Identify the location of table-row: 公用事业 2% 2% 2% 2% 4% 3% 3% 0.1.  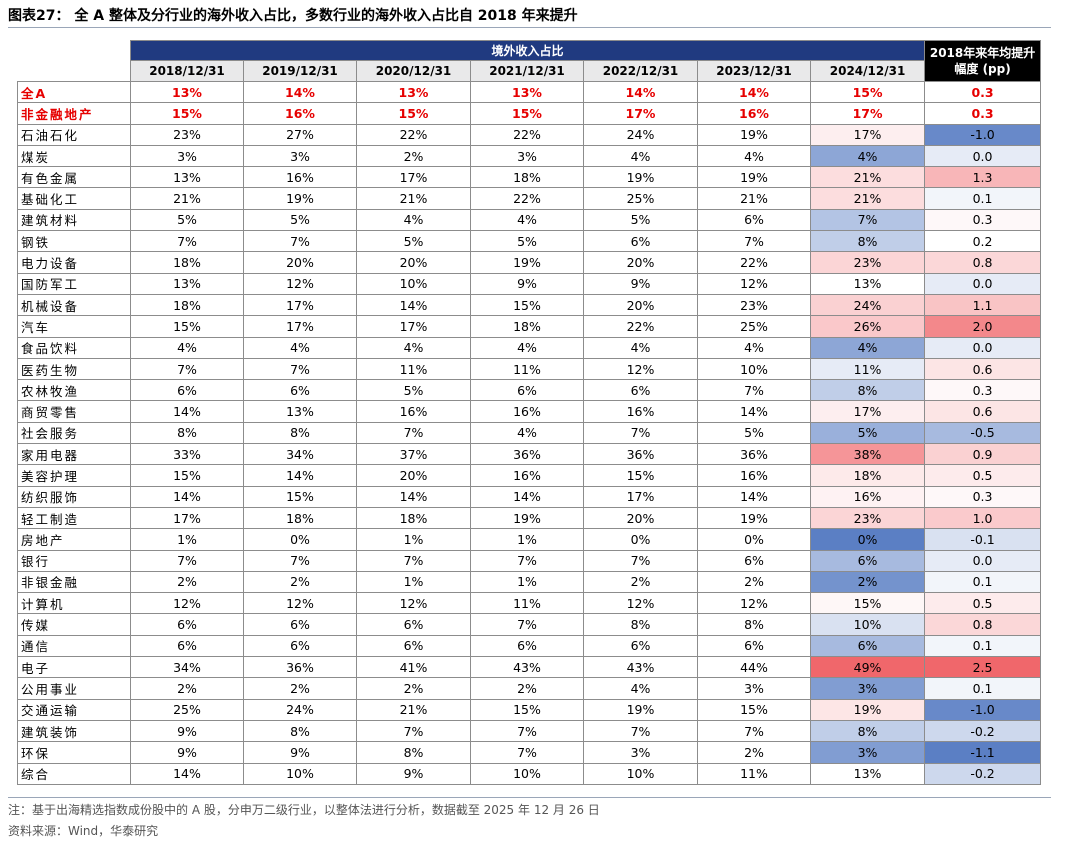
(529, 688).